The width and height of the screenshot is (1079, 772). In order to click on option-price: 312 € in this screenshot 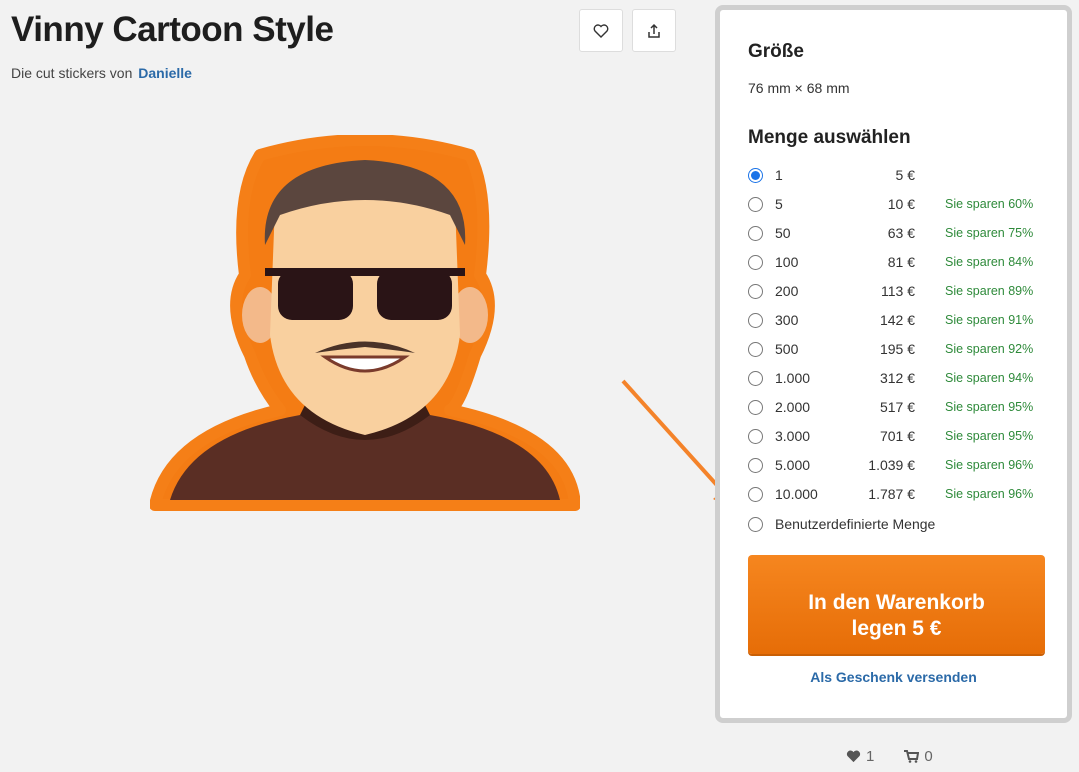, I will do `click(897, 378)`.